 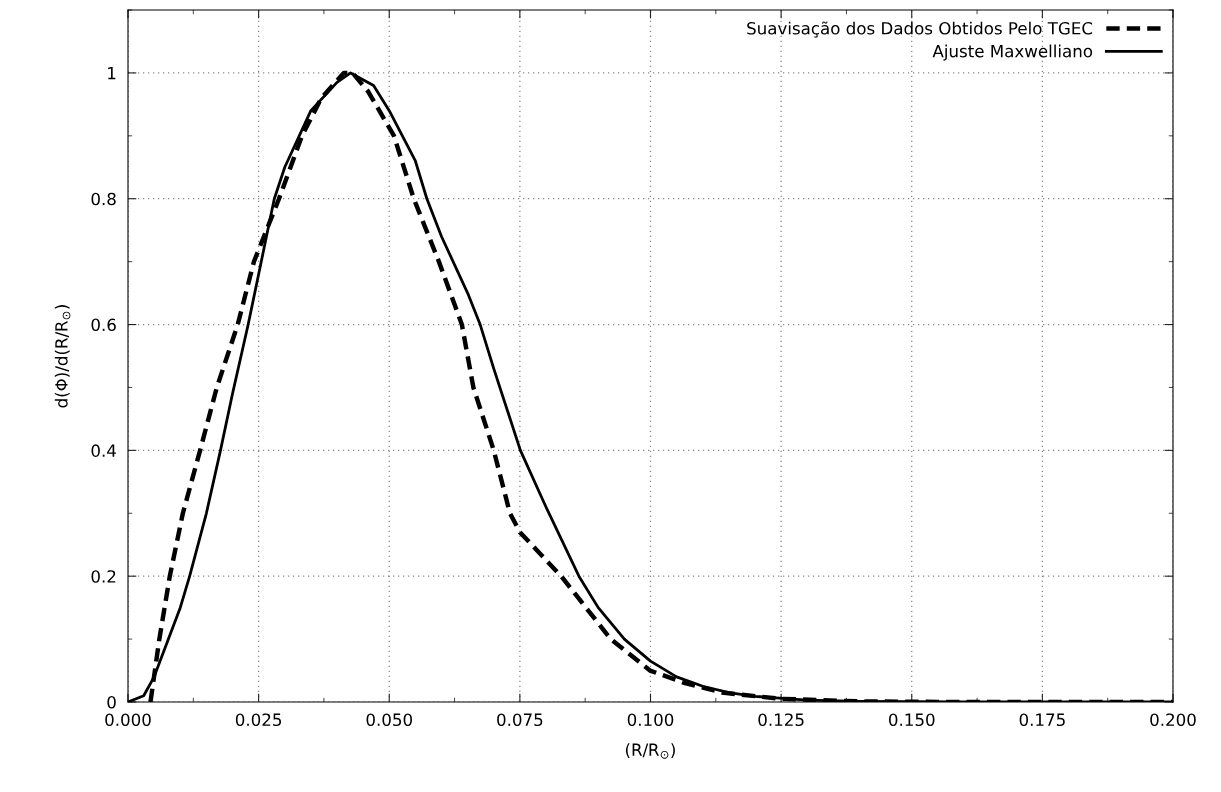 What do you see at coordinates (781, 720) in the screenshot?
I see `x-tick-label: 0.125` at bounding box center [781, 720].